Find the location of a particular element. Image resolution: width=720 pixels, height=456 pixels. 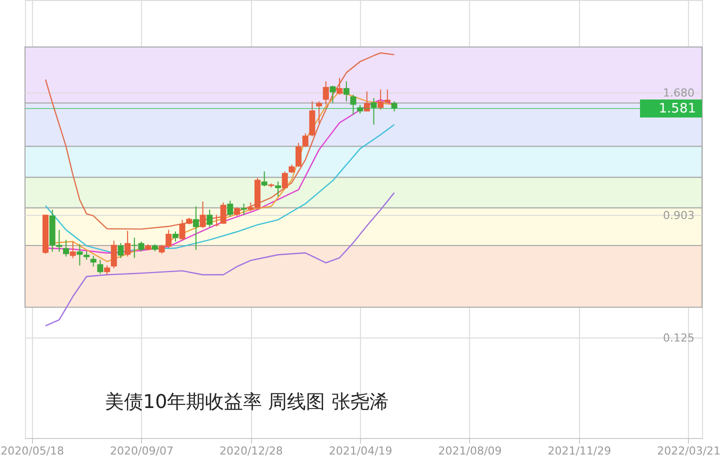

y-tick-label: 0.903 is located at coordinates (678, 215).